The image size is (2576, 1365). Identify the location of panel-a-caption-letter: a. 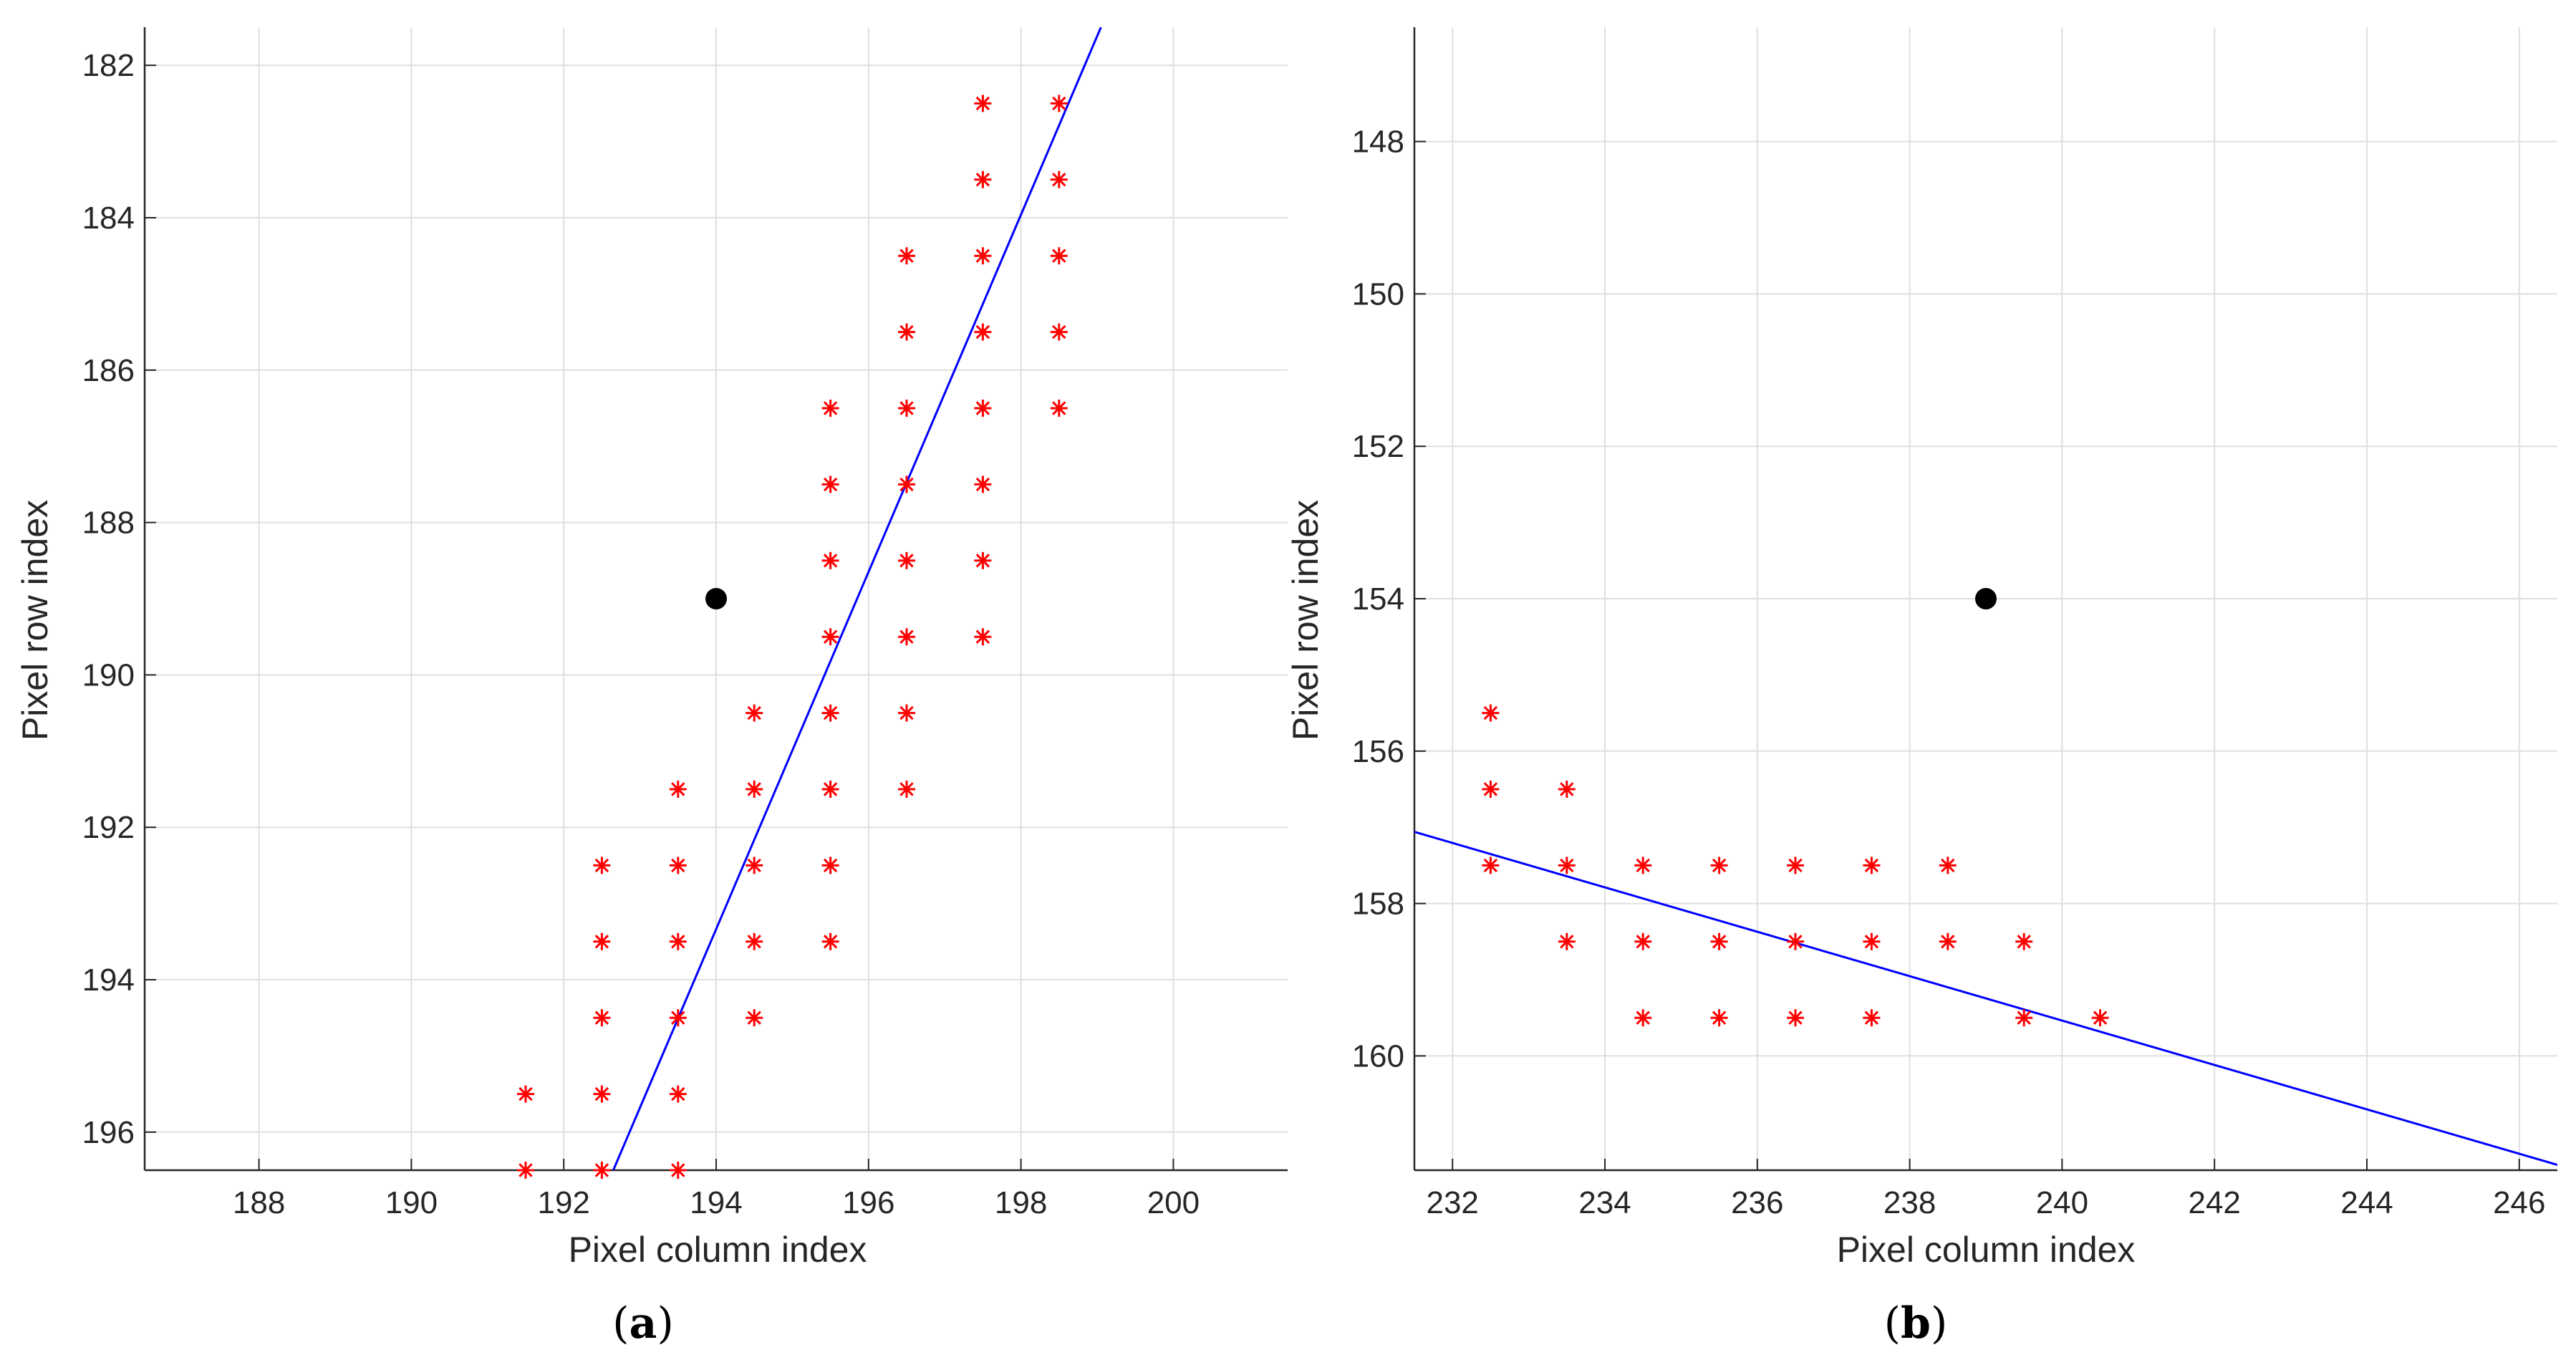
(643, 1323).